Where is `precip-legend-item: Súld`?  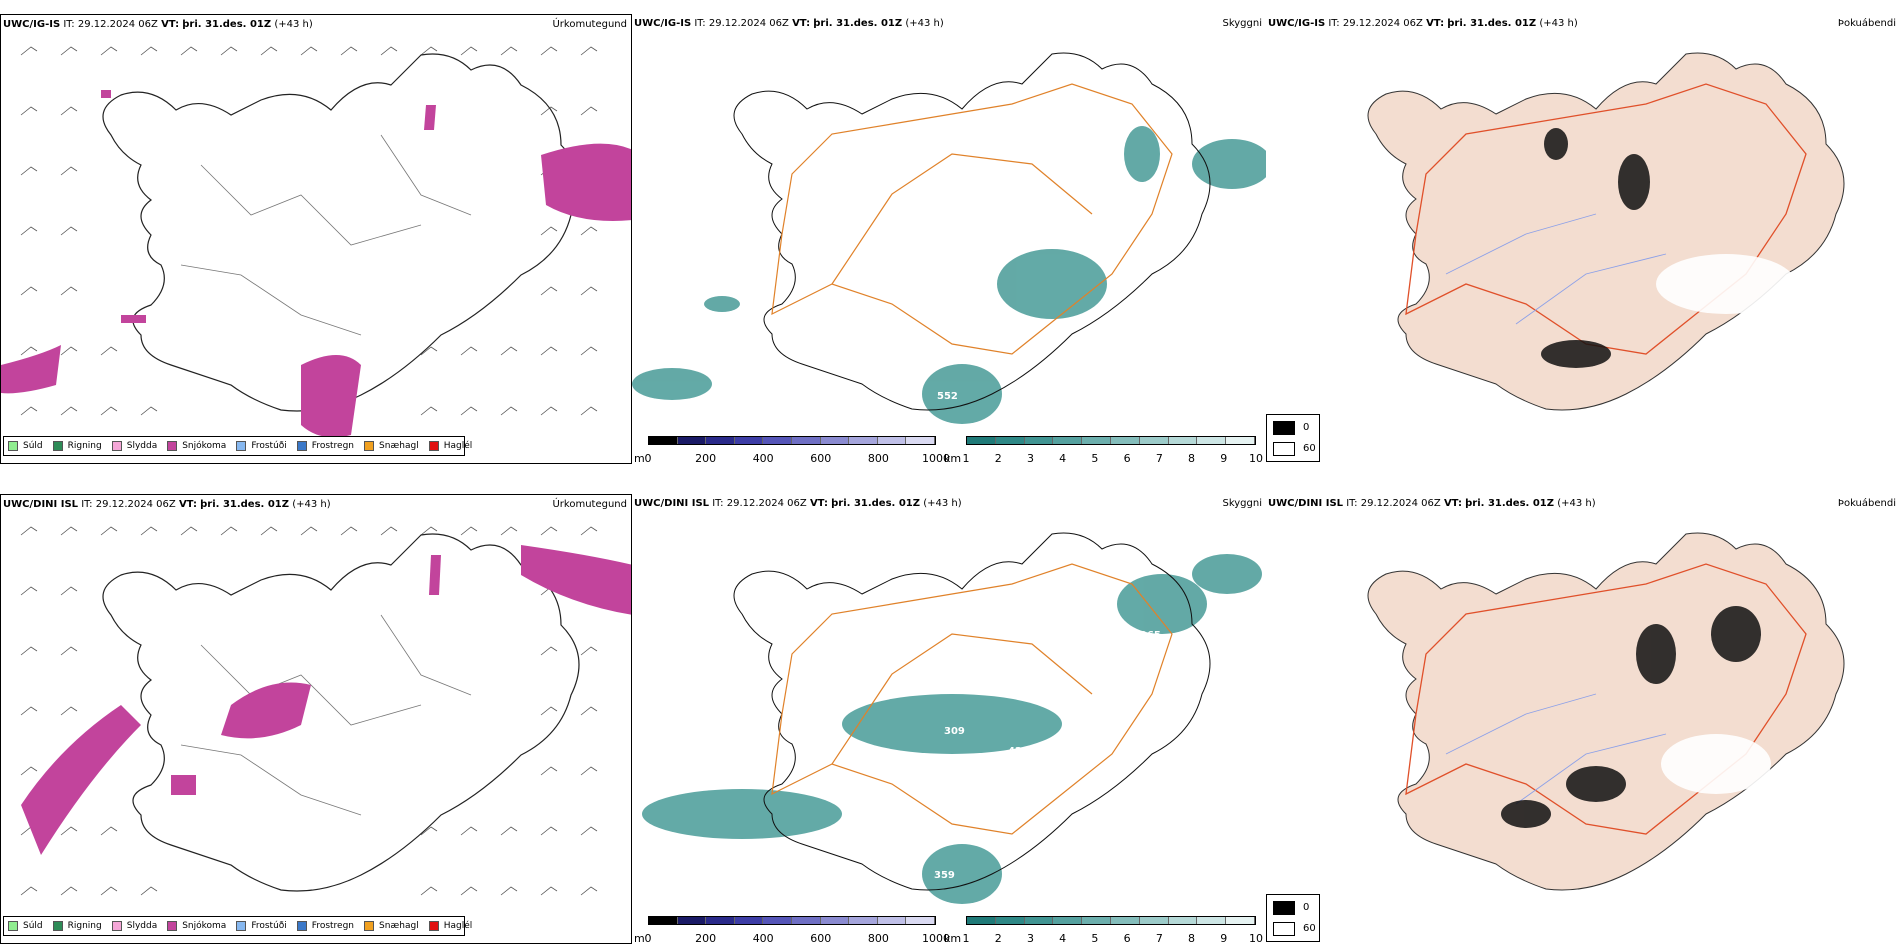 precip-legend-item: Súld is located at coordinates (25, 926).